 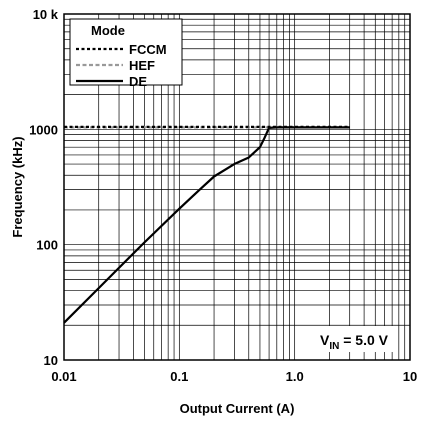 I want to click on y-tick-label: 1000, so click(x=43, y=129).